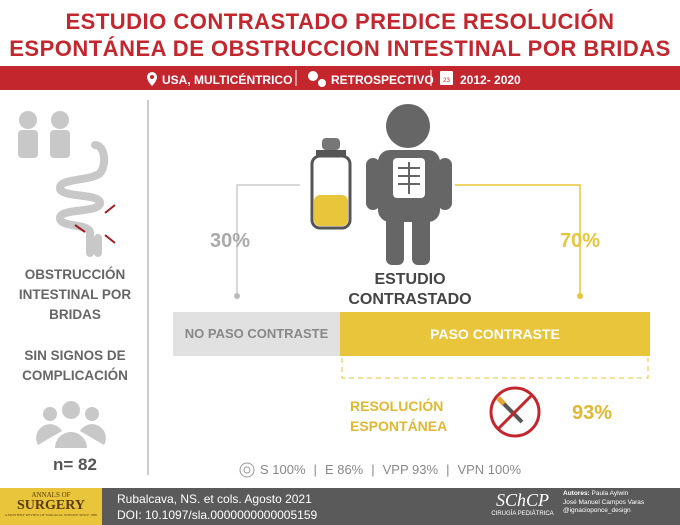  Describe the element at coordinates (44, 134) in the screenshot. I see `kids-icon` at that location.